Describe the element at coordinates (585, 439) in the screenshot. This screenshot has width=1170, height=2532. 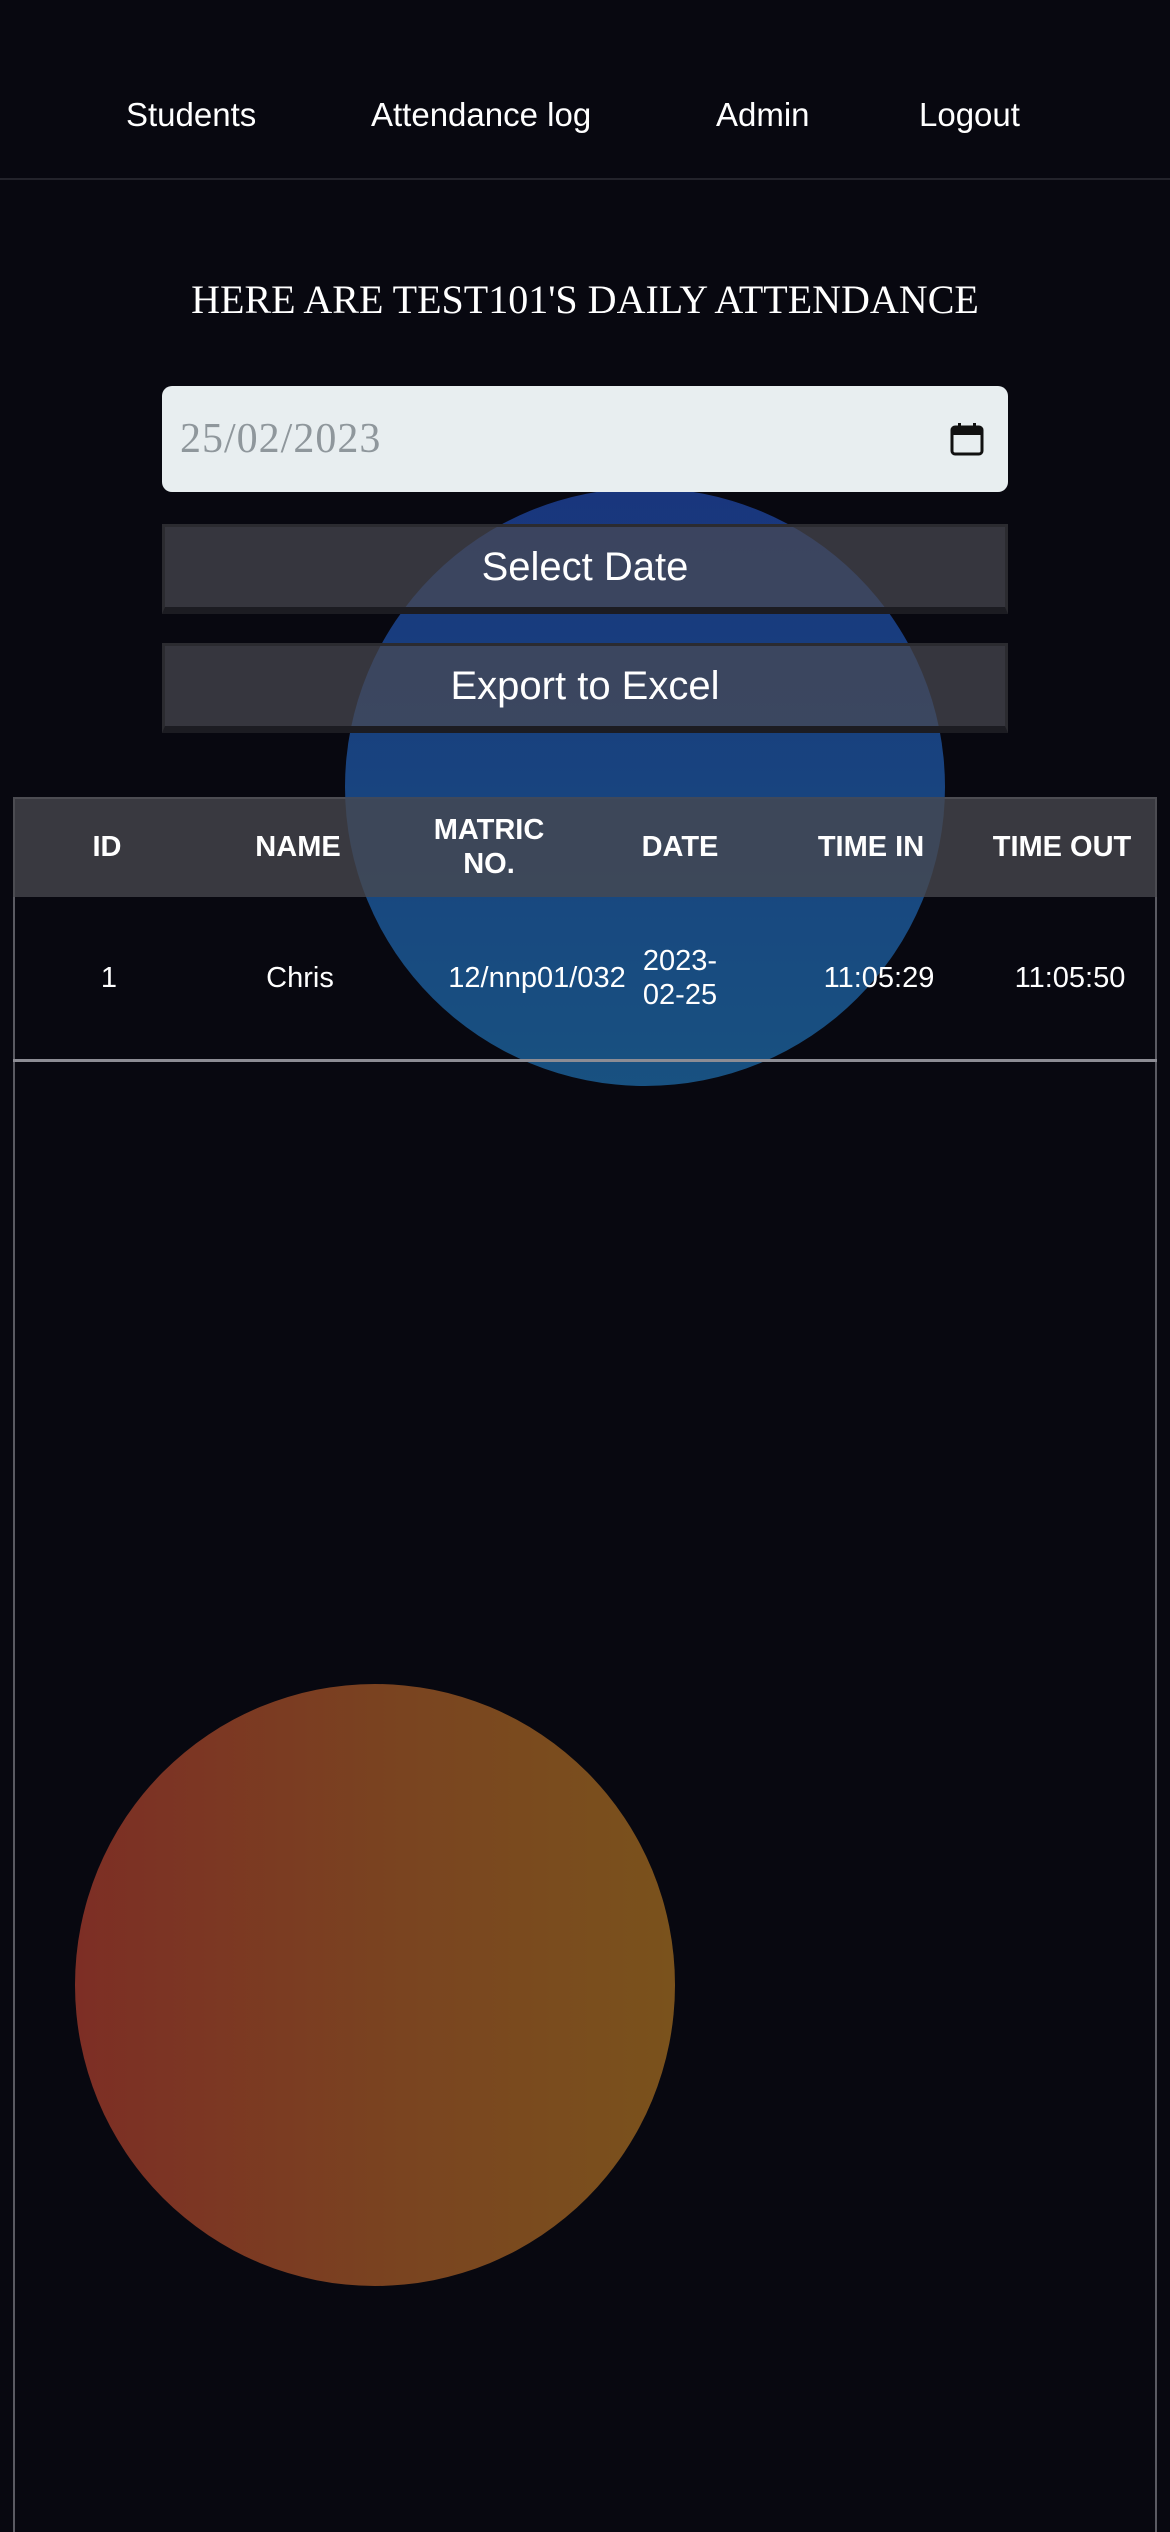
I see `date-input: 25/02/2023` at that location.